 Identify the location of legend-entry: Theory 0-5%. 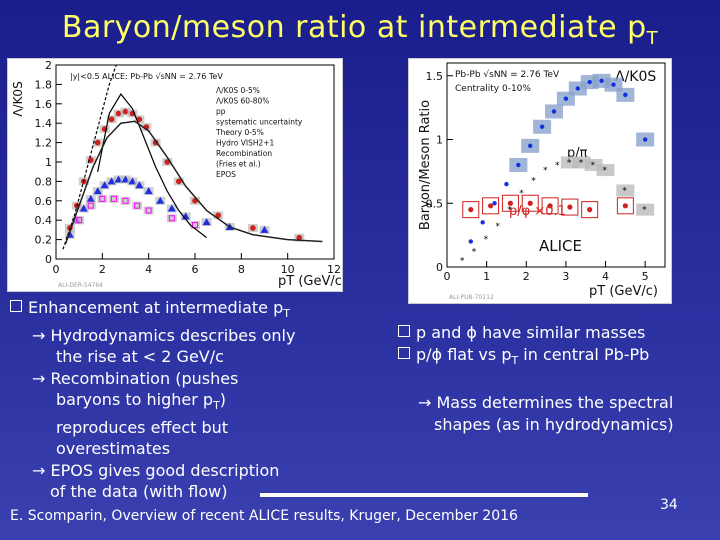
(239, 132).